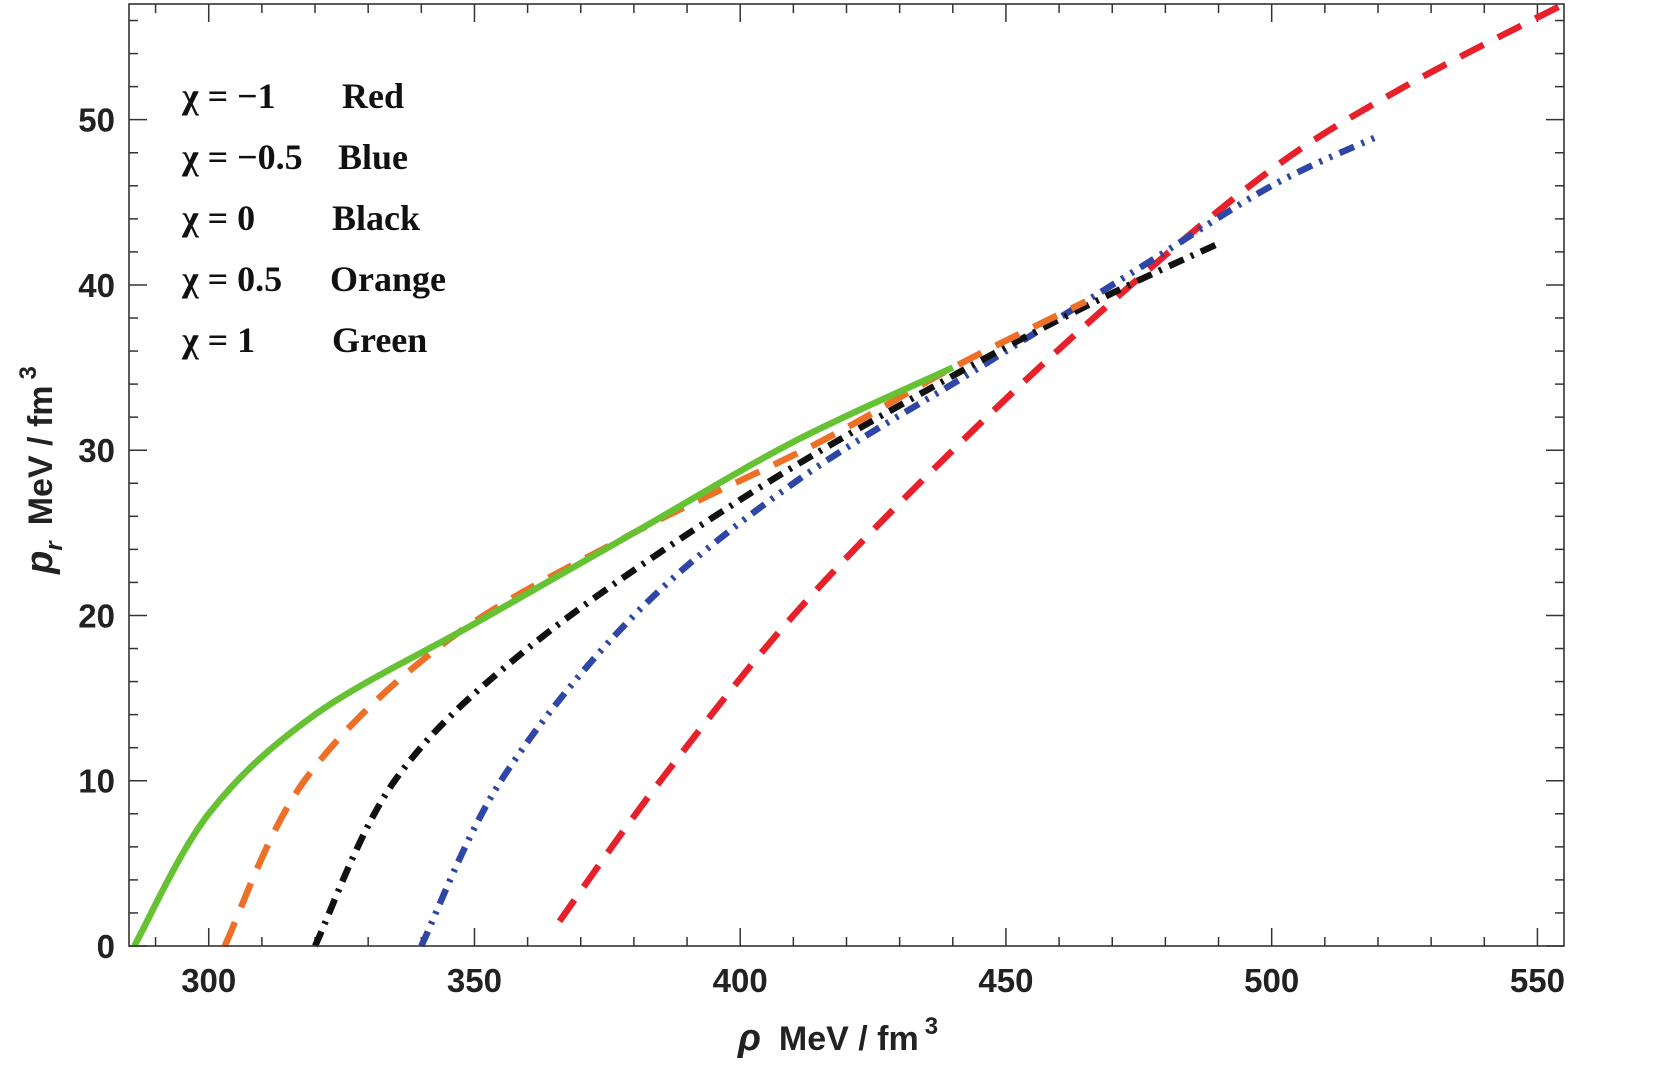 This screenshot has width=1668, height=1077. Describe the element at coordinates (96, 285) in the screenshot. I see `y-tick-label: 40` at that location.